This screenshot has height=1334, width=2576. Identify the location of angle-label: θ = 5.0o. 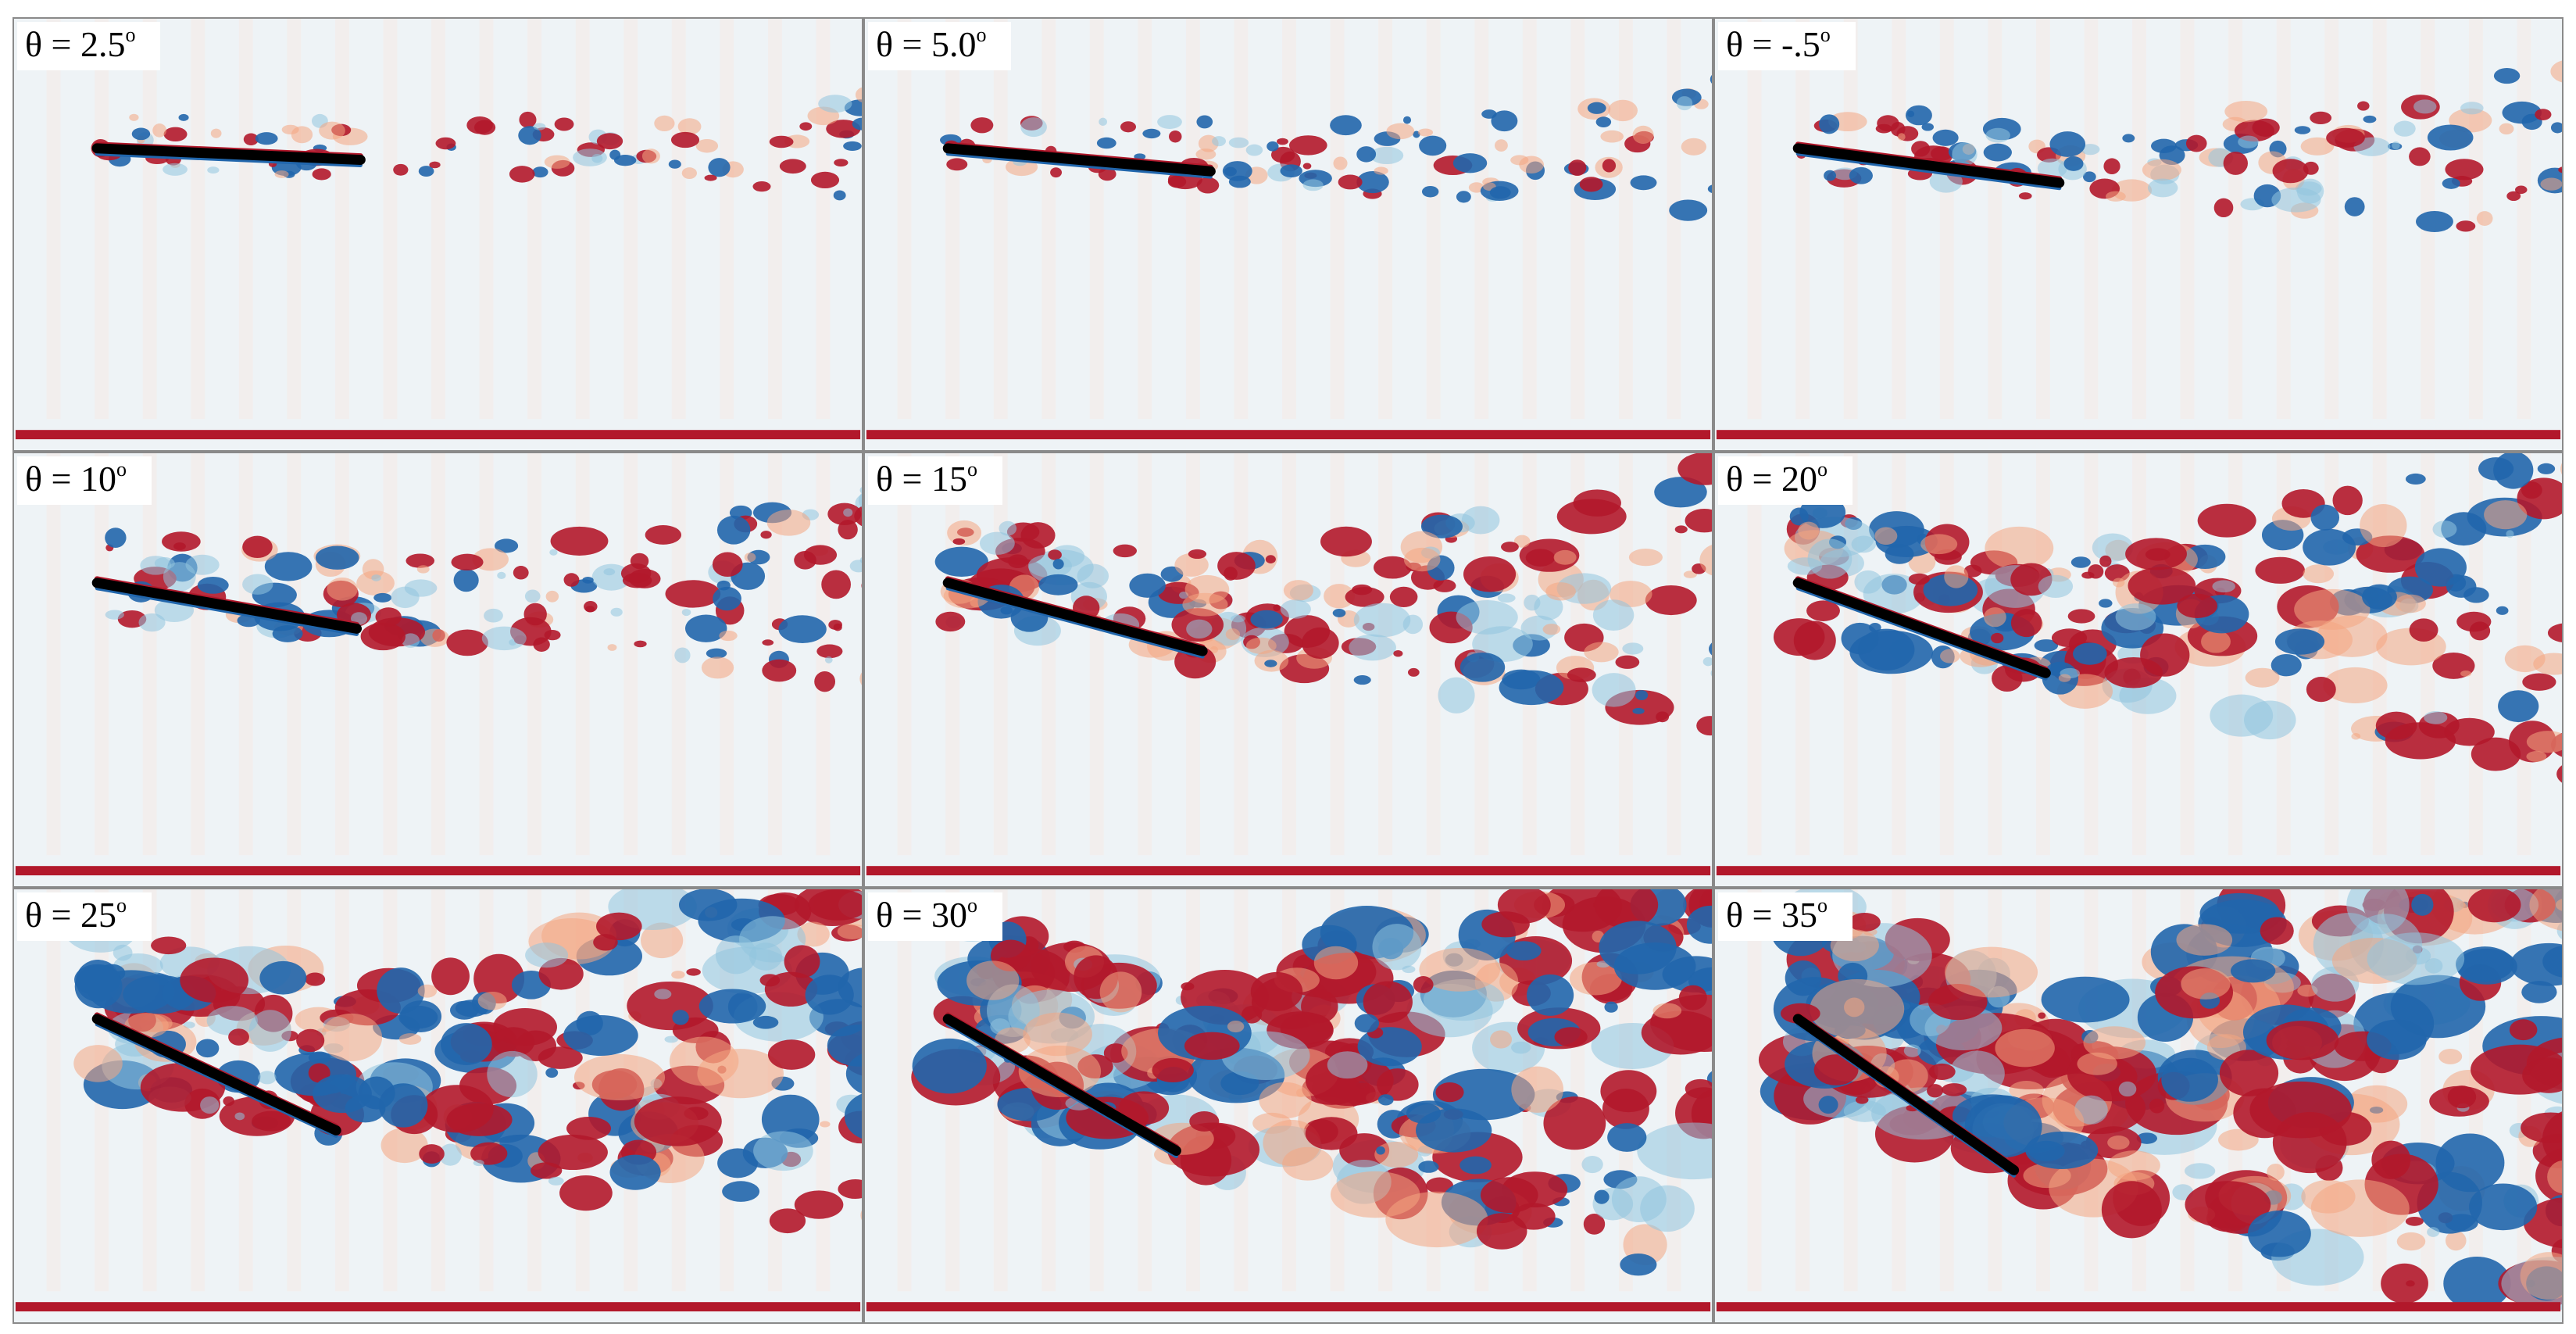
(940, 46).